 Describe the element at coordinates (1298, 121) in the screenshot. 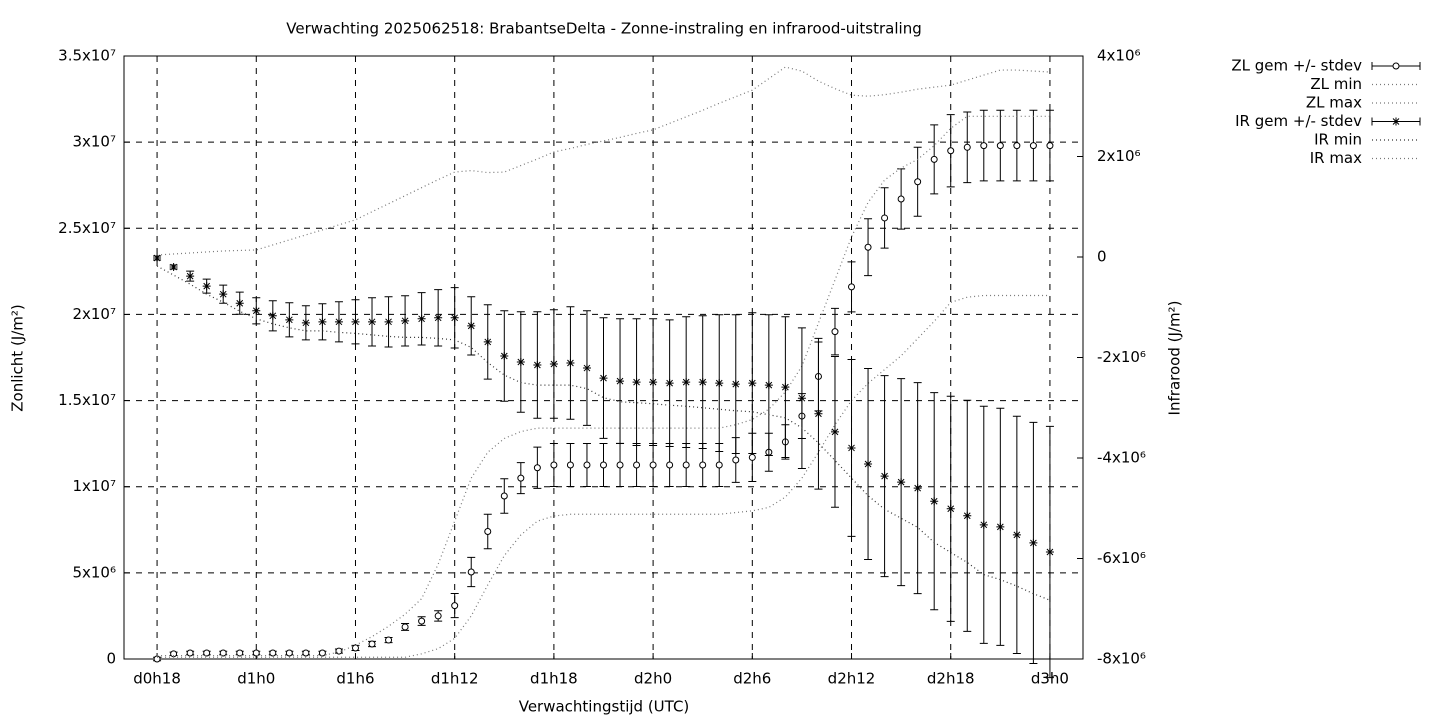

I see `legend-label: IR gem +/- stdev` at that location.